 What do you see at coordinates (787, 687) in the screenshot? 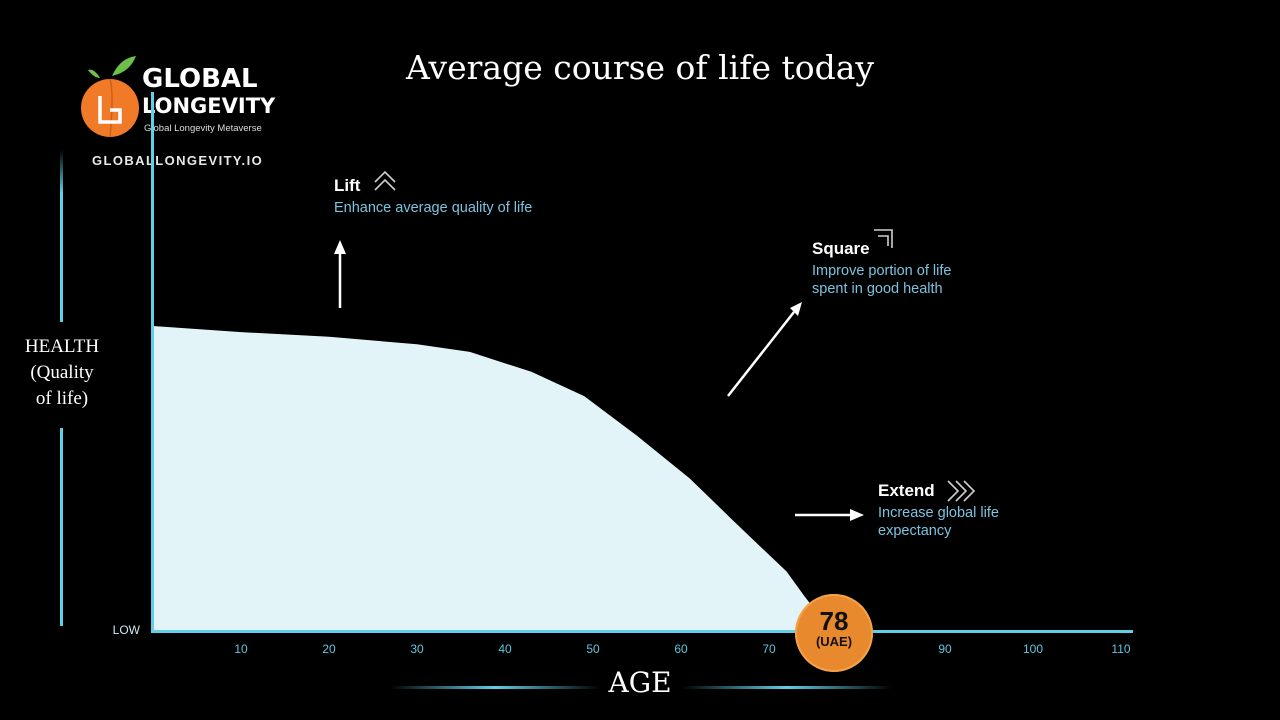
I see `x-axis-decoration-right` at bounding box center [787, 687].